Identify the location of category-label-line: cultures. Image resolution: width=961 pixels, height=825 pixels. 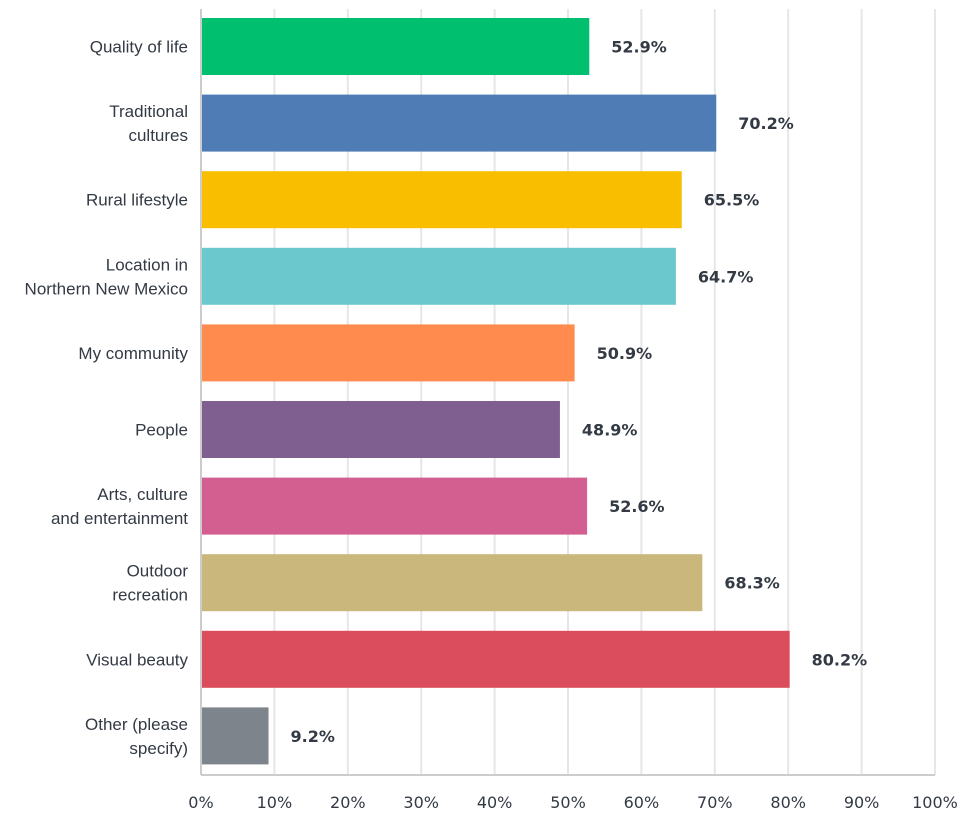
(158, 135).